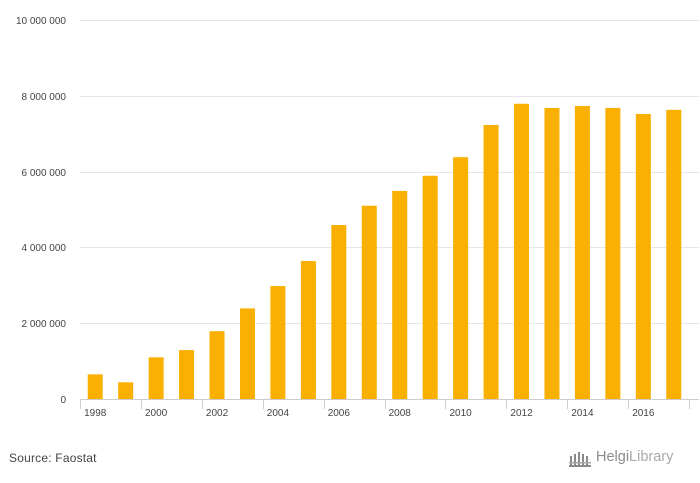 This screenshot has width=700, height=483. What do you see at coordinates (41, 21) in the screenshot?
I see `y-tick-label: 10 000 000` at bounding box center [41, 21].